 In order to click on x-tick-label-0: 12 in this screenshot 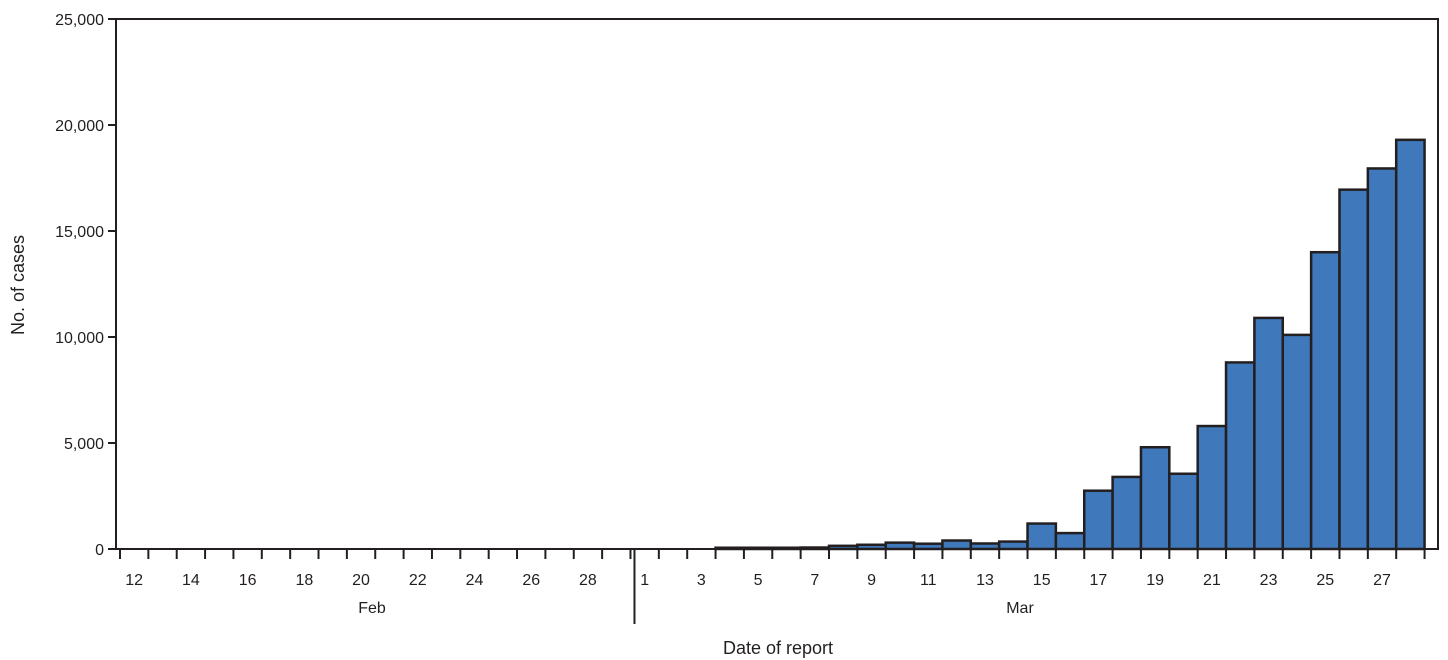, I will do `click(134, 580)`.